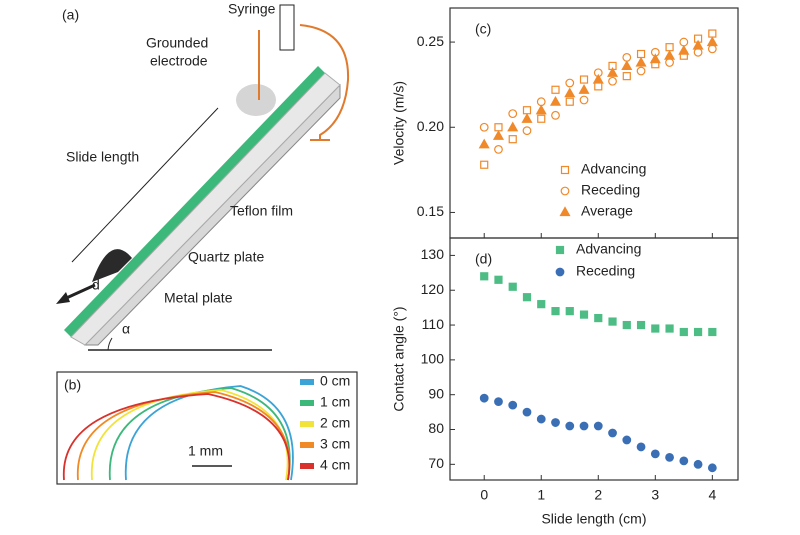  Describe the element at coordinates (324, 82) in the screenshot. I see `ground-wire` at that location.